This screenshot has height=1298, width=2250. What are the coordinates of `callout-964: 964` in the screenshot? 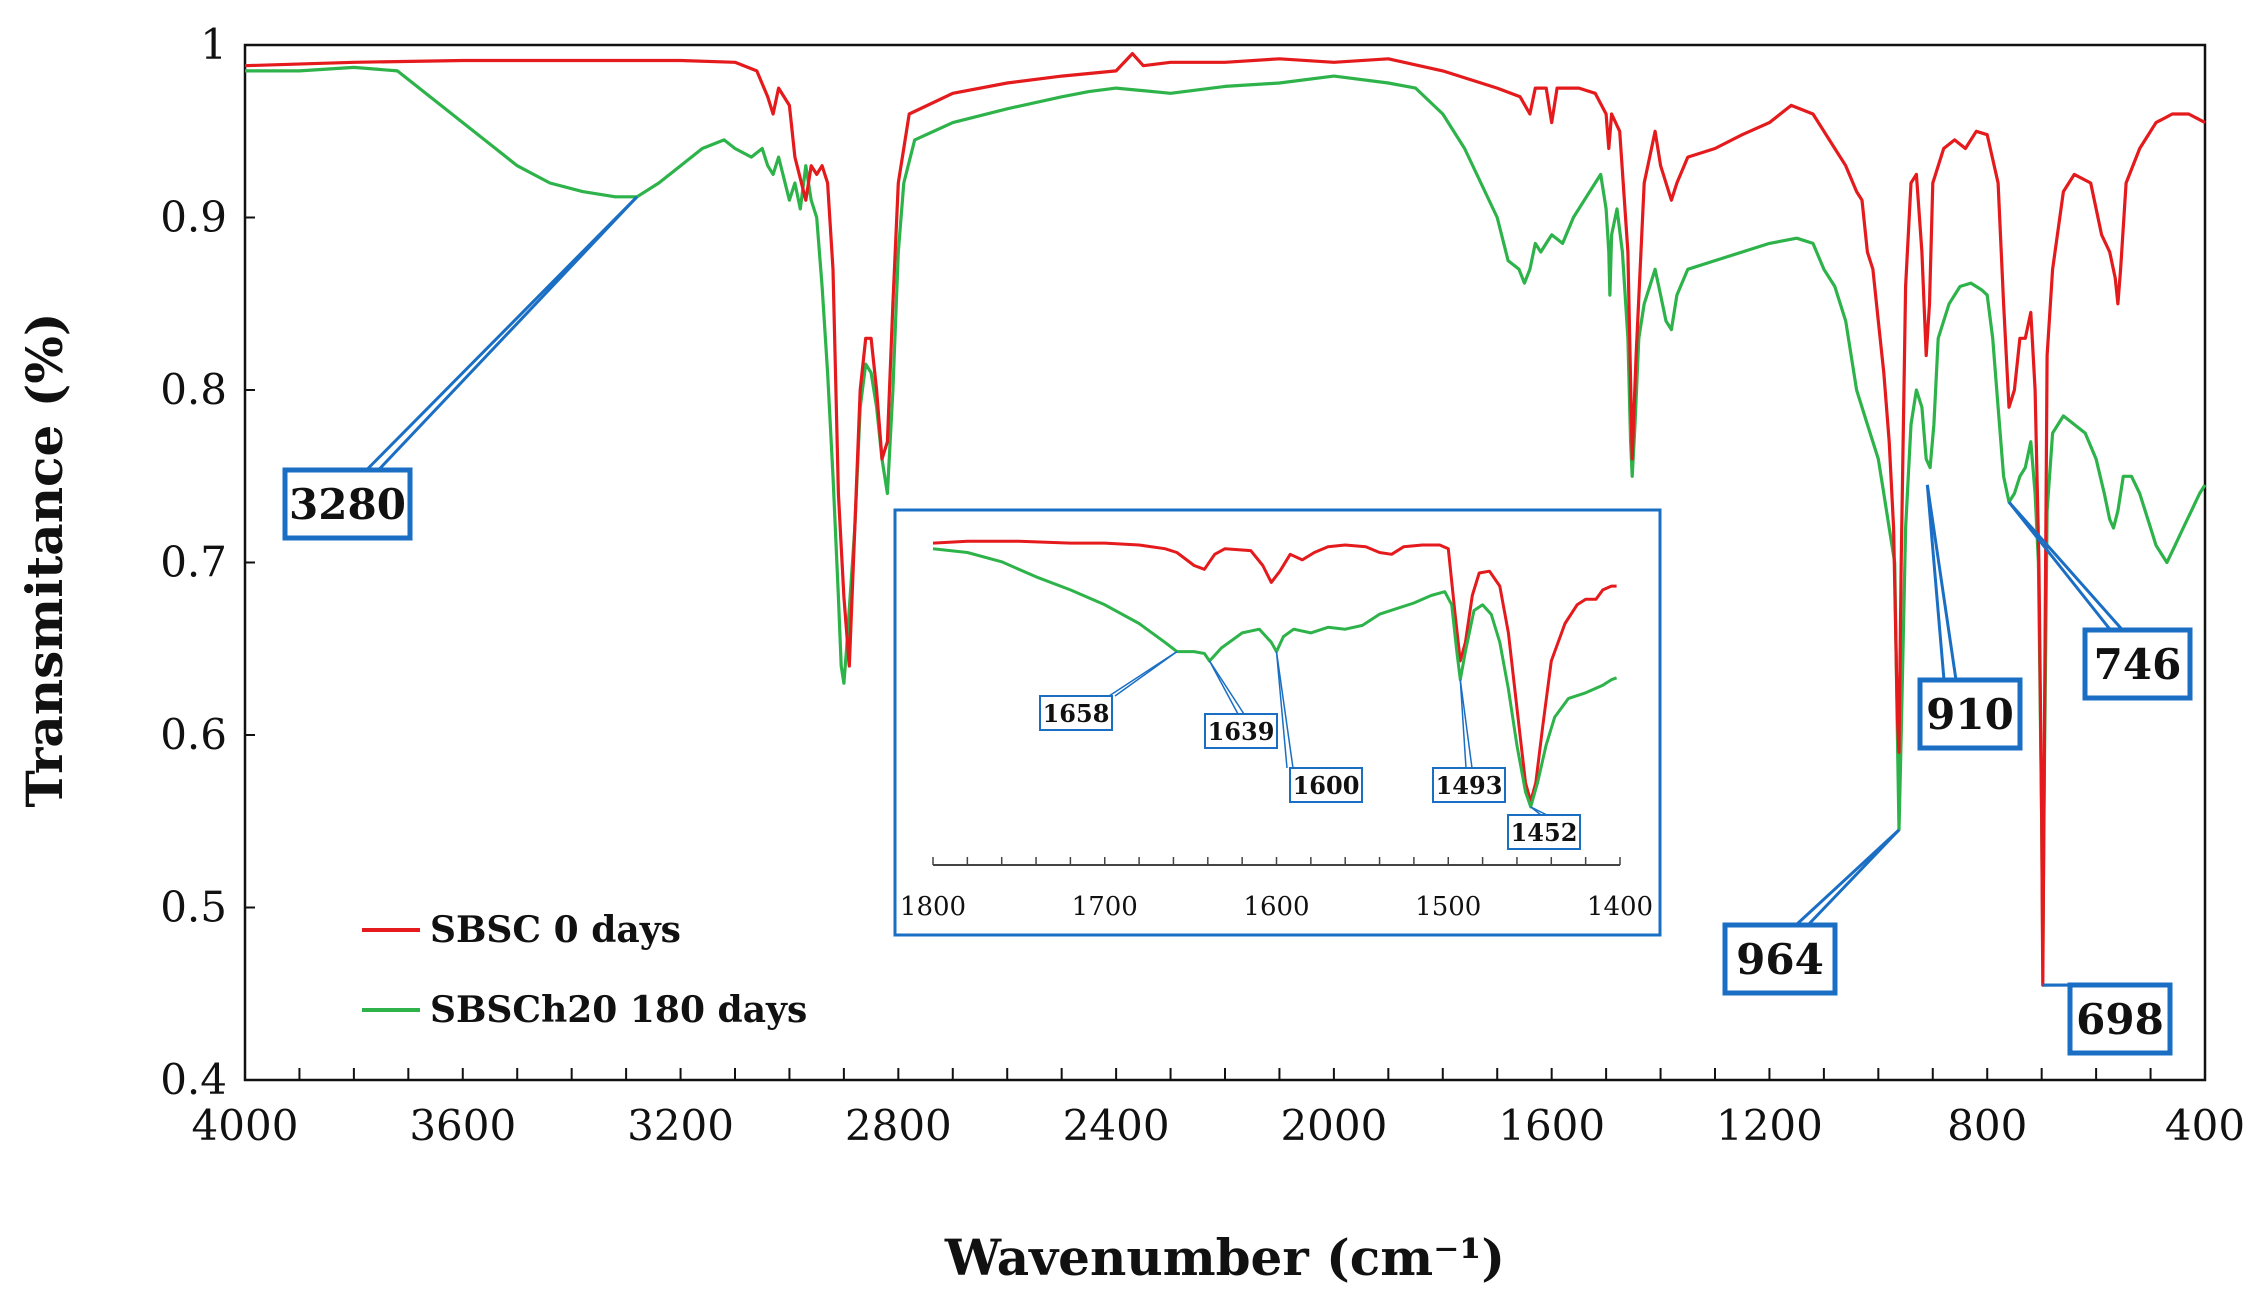 It's located at (1811, 912).